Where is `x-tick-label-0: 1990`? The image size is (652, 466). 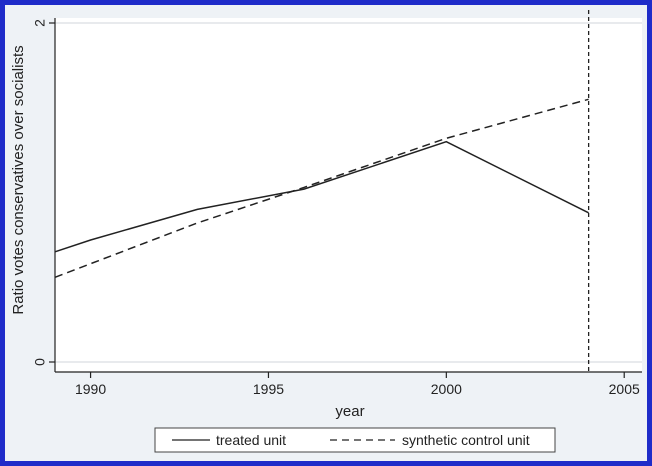 x-tick-label-0: 1990 is located at coordinates (90, 389).